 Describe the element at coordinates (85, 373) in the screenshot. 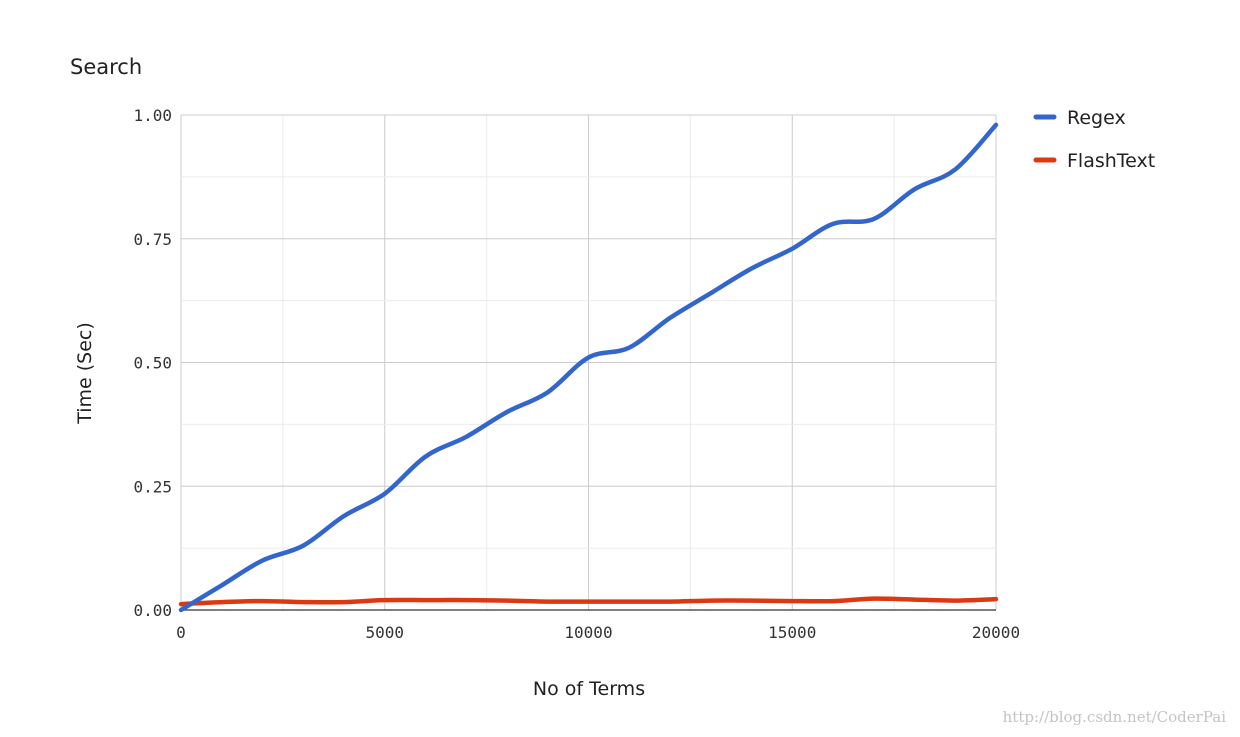

I see `y-axis-title: Time (Sec)` at that location.